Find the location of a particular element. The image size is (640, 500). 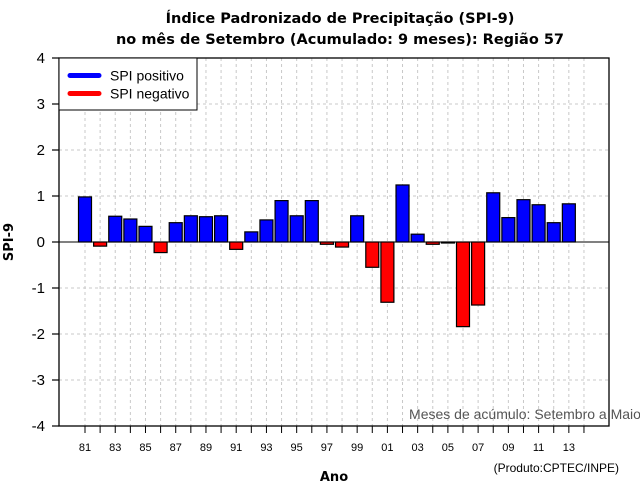

bar-2011 is located at coordinates (538, 223).